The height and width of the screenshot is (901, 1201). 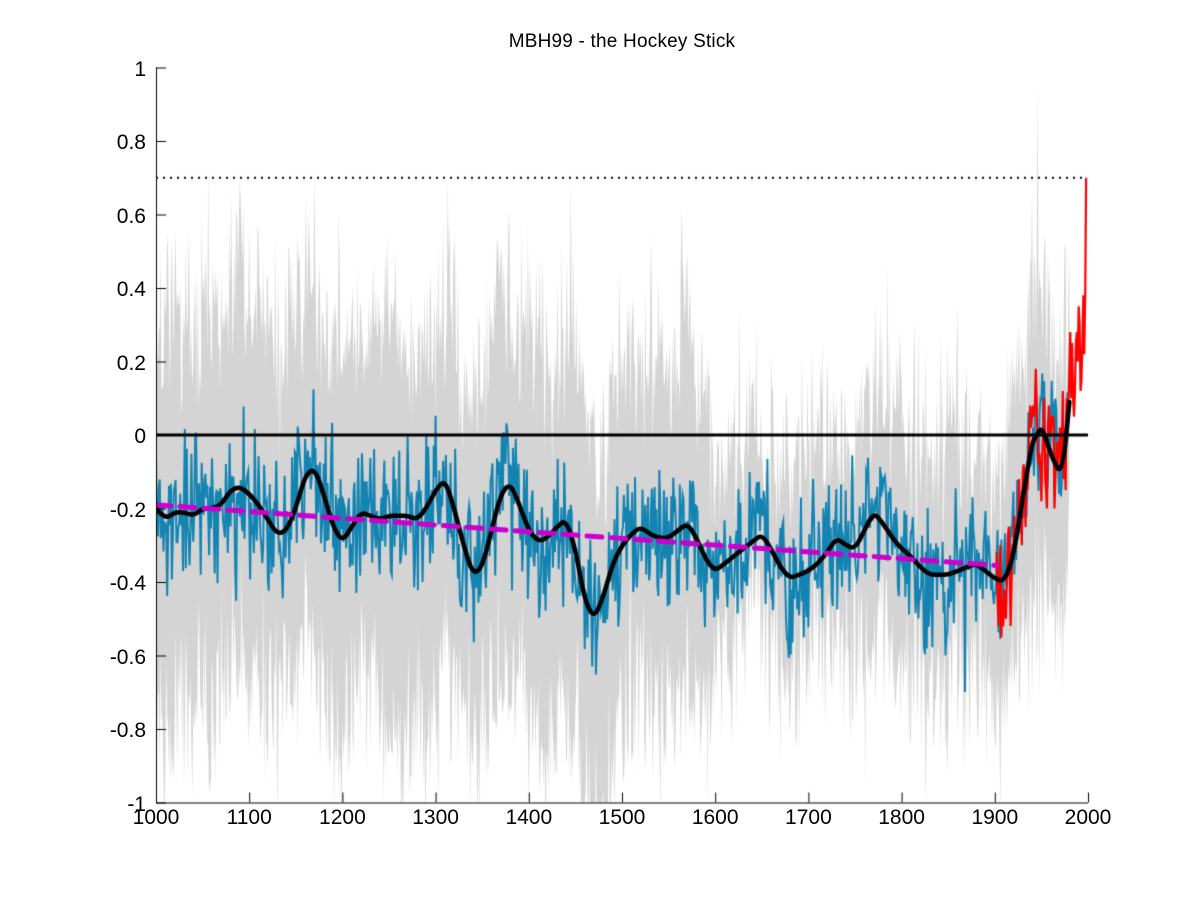 I want to click on x-tick-label: 1800, so click(x=901, y=817).